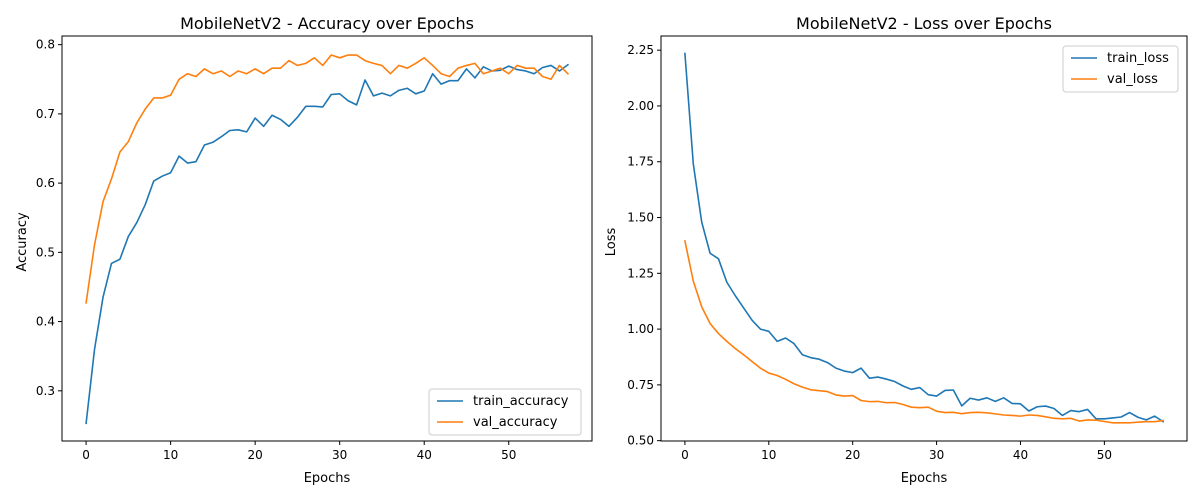 The width and height of the screenshot is (1200, 500). I want to click on loss-y-tick-label: 2.25, so click(640, 50).